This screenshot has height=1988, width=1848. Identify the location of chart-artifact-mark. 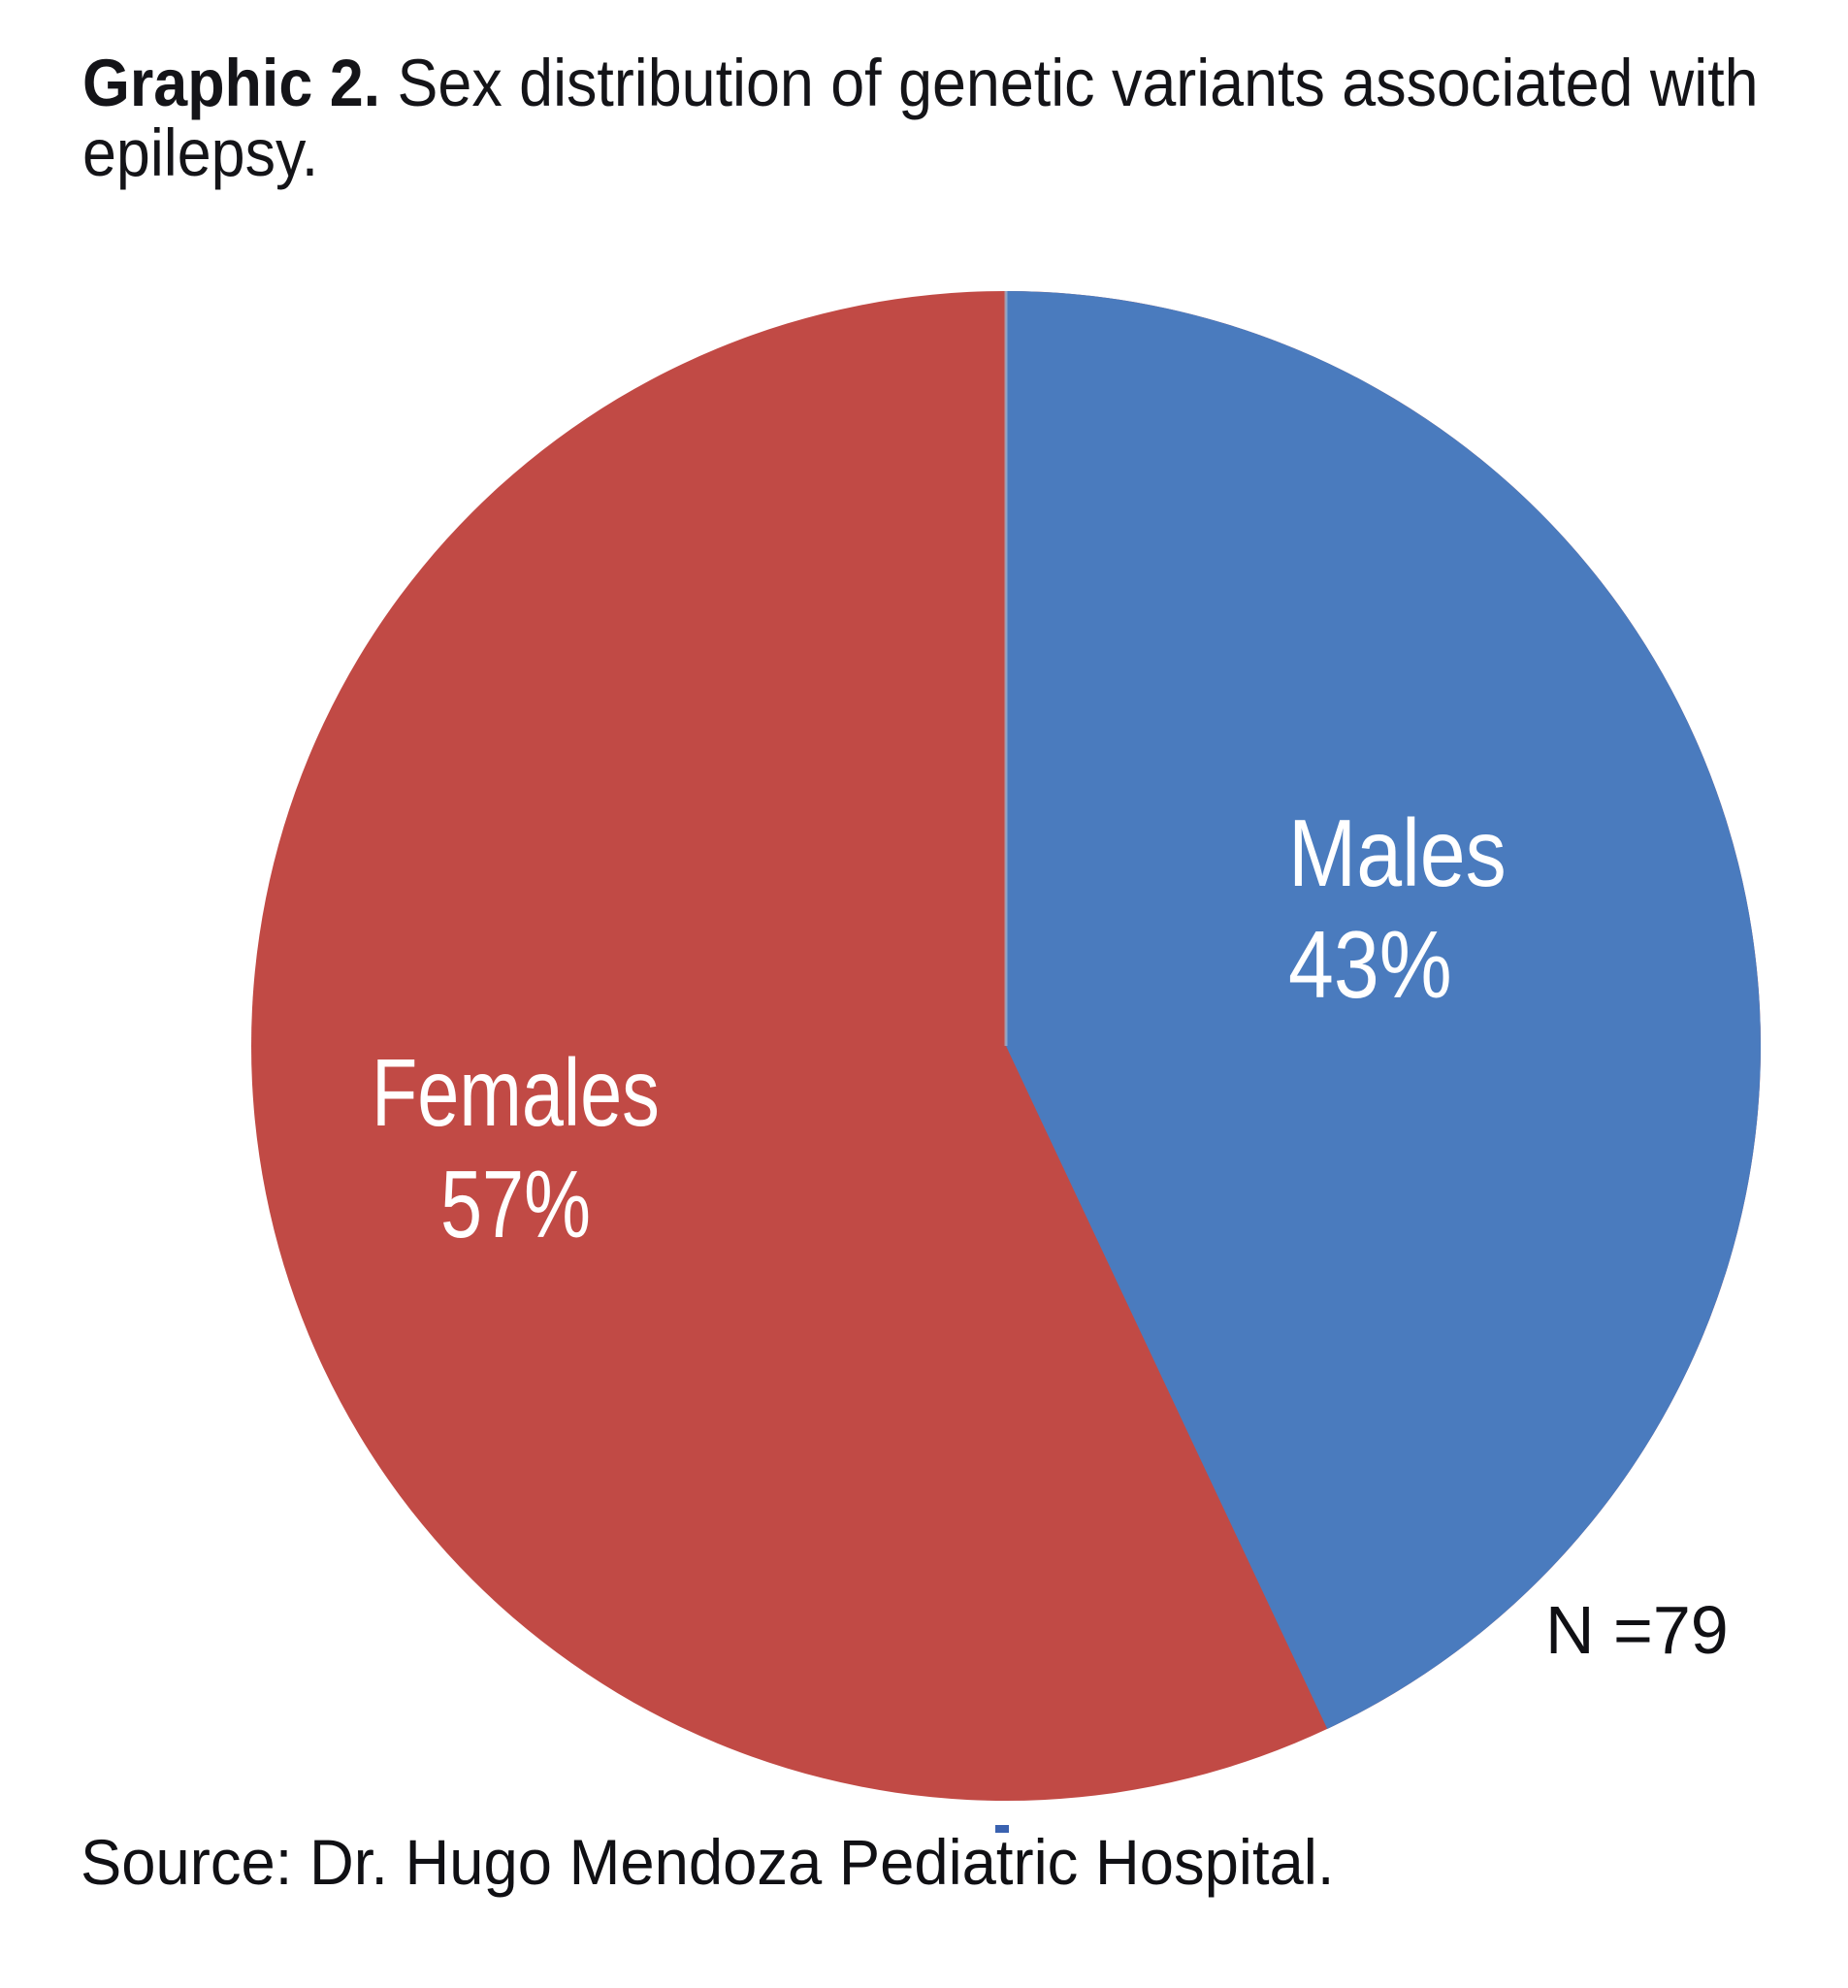
(1002, 1829).